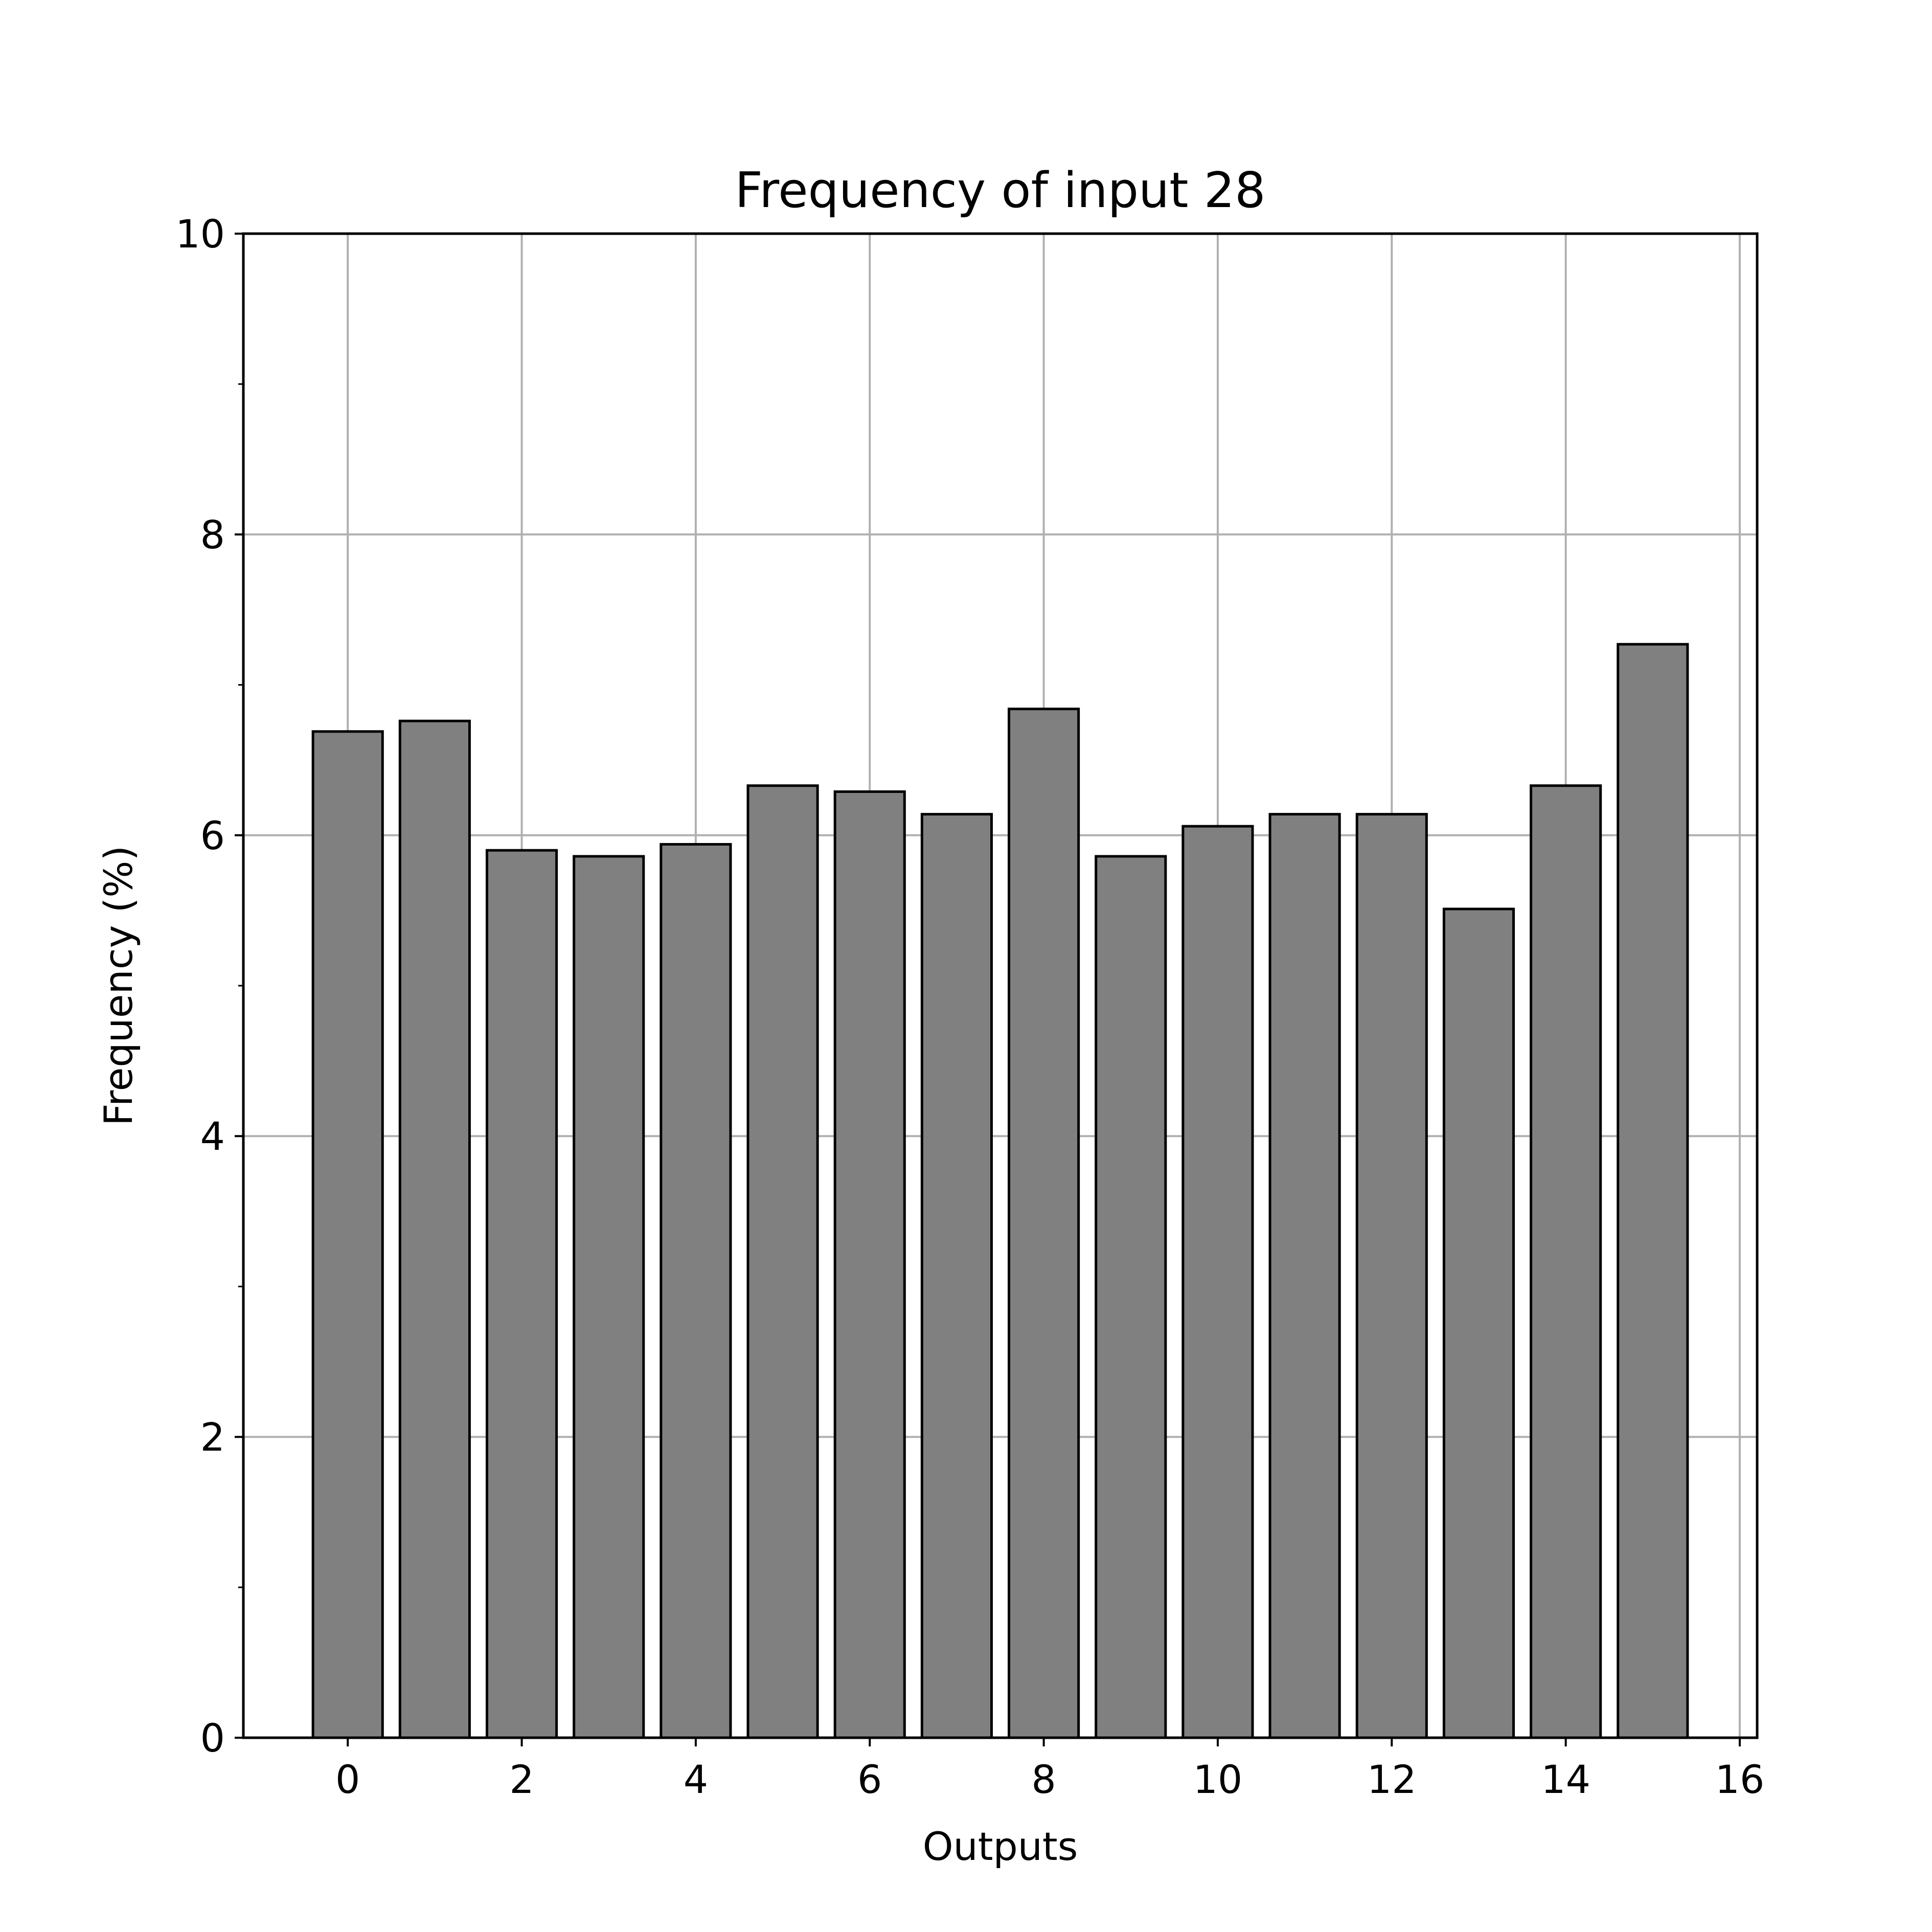 Image resolution: width=1932 pixels, height=1932 pixels. Describe the element at coordinates (200, 234) in the screenshot. I see `y-tick-label: 10` at that location.